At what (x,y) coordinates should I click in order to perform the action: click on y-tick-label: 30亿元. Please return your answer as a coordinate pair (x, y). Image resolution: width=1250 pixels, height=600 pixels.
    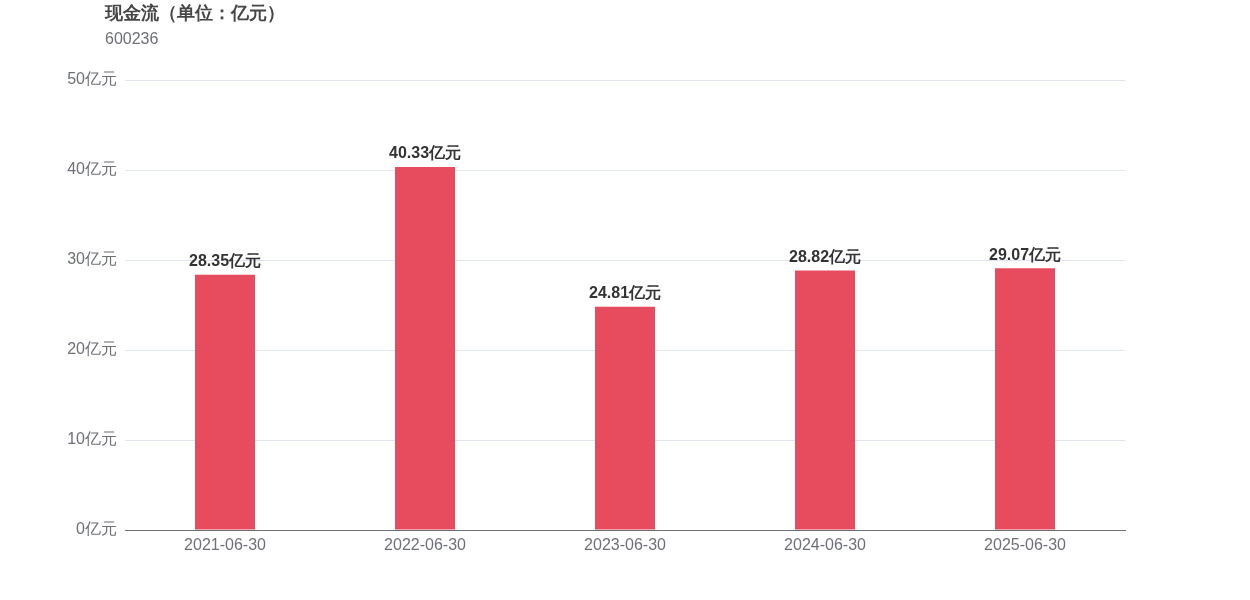
    Looking at the image, I should click on (92, 259).